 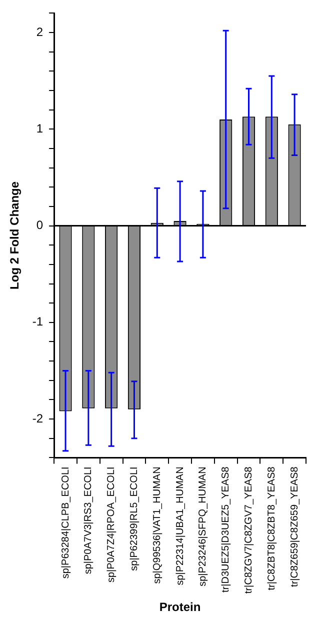 I want to click on x-tick-label: sp|P0A7Z4|RPOA_ECOLI, so click(x=112, y=524).